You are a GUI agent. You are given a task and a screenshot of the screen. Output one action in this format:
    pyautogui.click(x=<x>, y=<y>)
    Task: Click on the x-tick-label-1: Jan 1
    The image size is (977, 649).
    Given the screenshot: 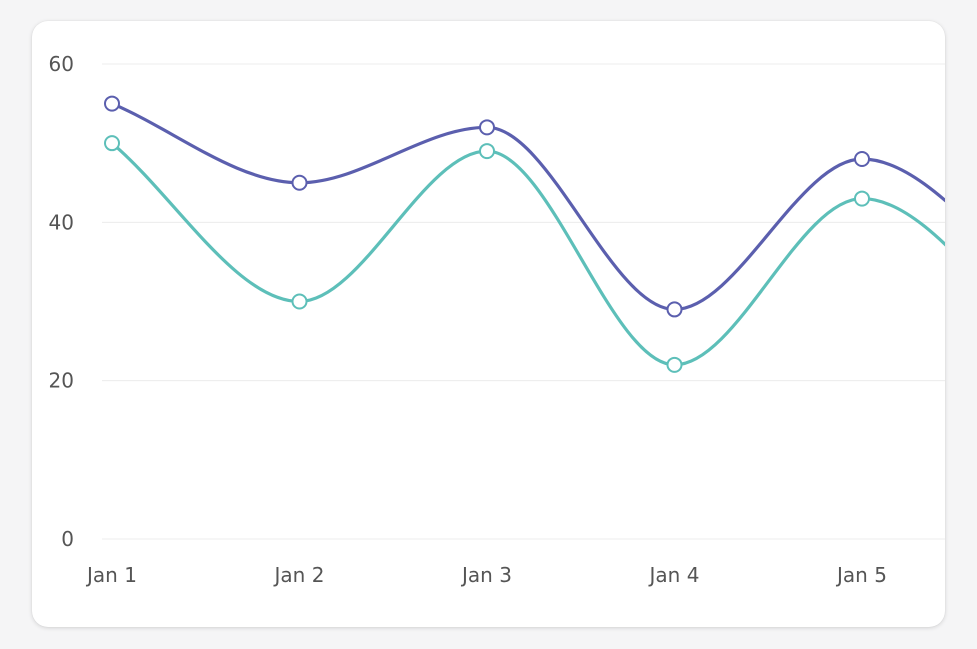 What is the action you would take?
    pyautogui.click(x=111, y=575)
    